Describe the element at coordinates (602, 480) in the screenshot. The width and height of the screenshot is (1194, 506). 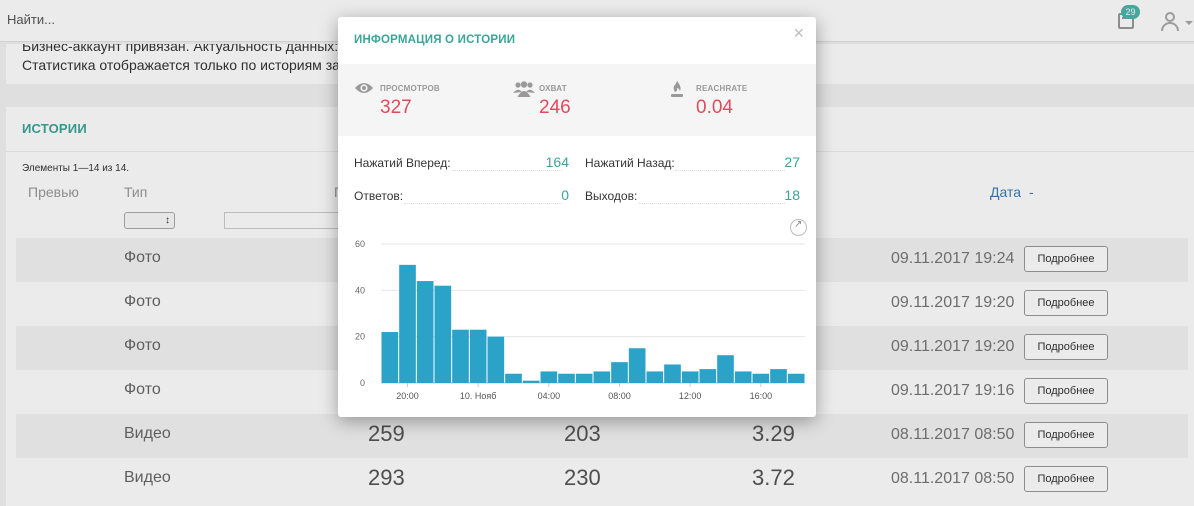
I see `table-row: Видео 293 230 3.72 08.11.2017 08:50 Подробнее` at that location.